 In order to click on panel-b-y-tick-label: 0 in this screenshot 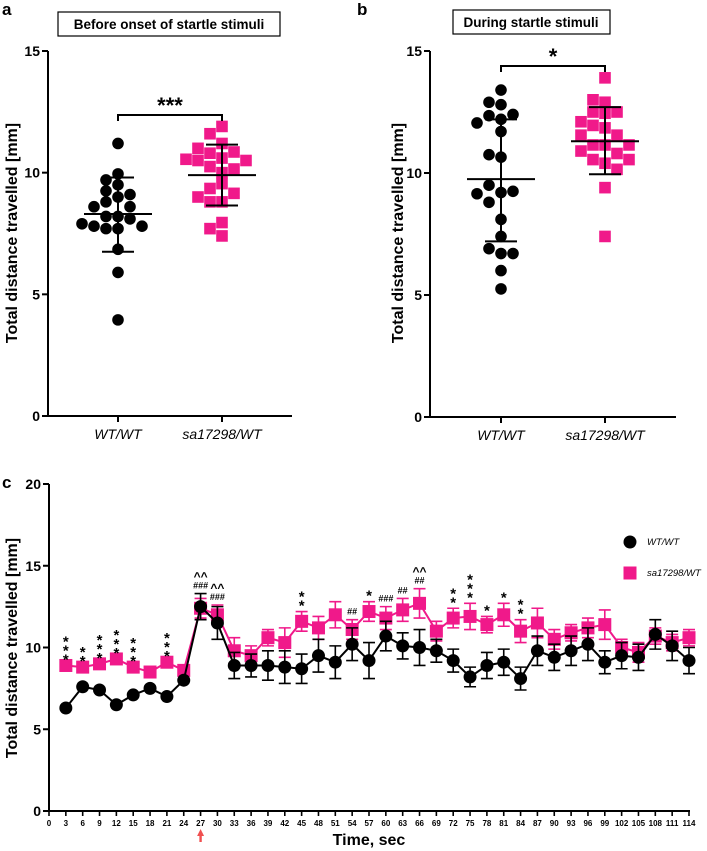, I will do `click(418, 417)`.